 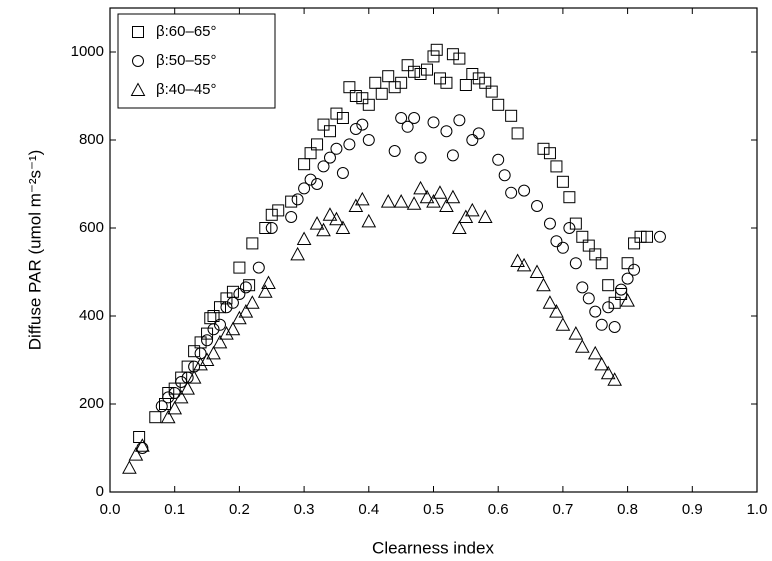 What do you see at coordinates (368, 509) in the screenshot?
I see `x-tick-label: 0.4` at bounding box center [368, 509].